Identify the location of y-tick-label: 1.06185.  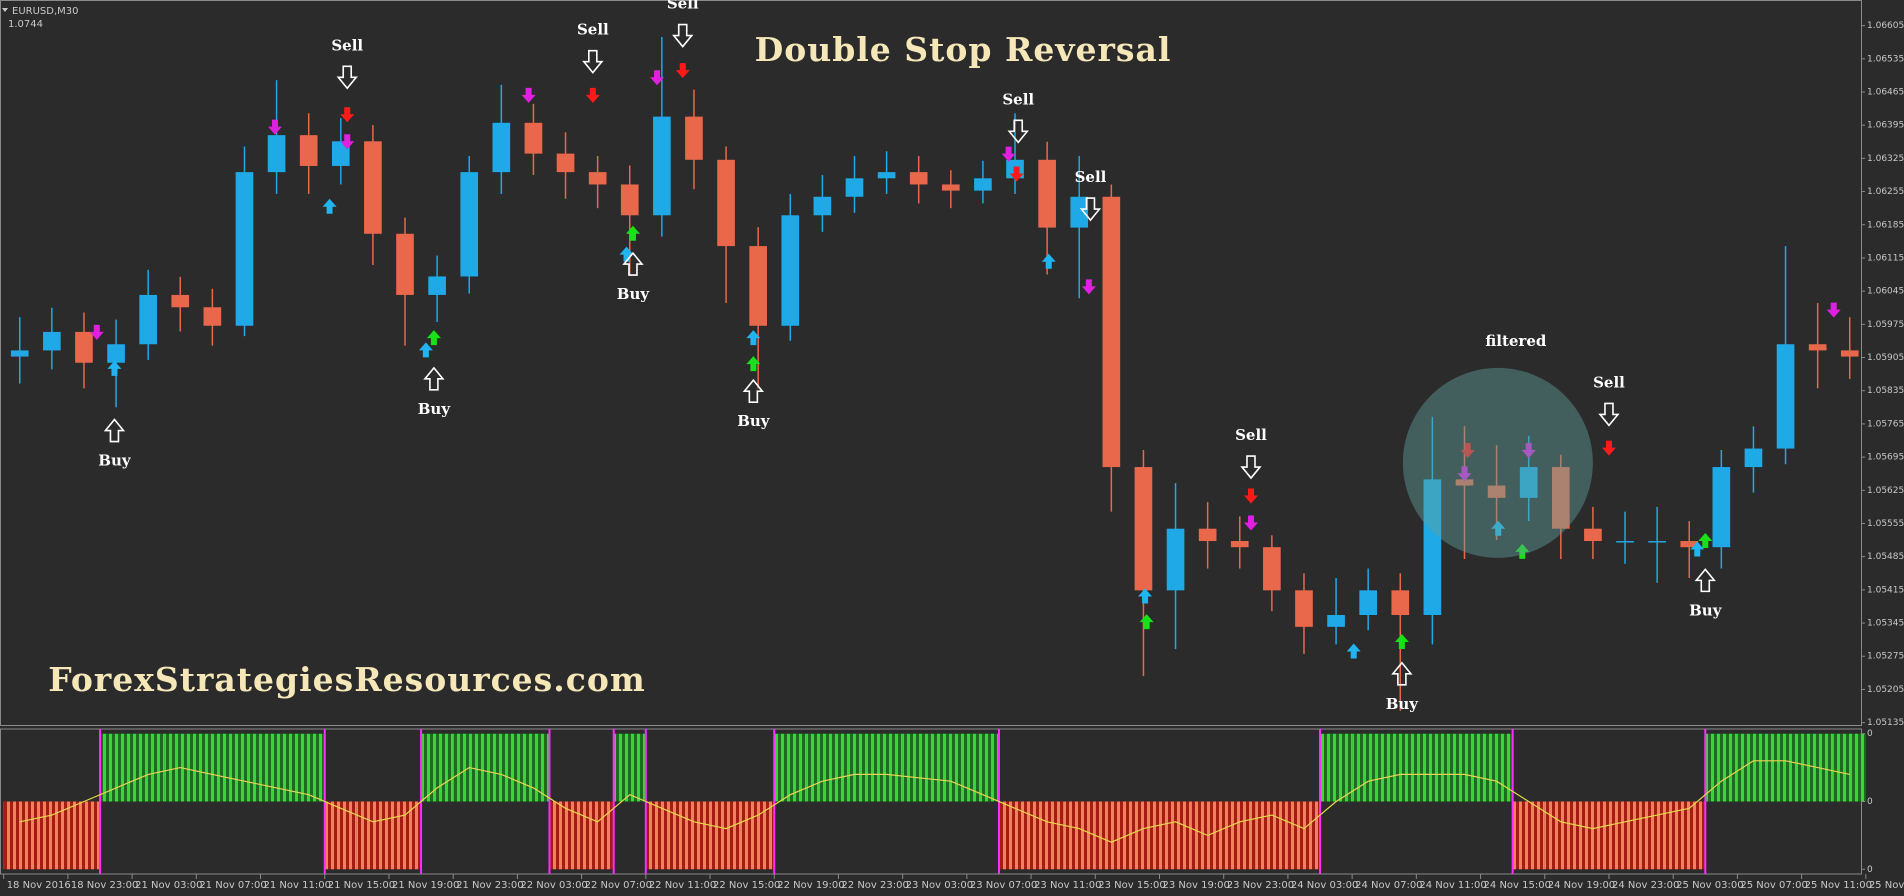
(1885, 225).